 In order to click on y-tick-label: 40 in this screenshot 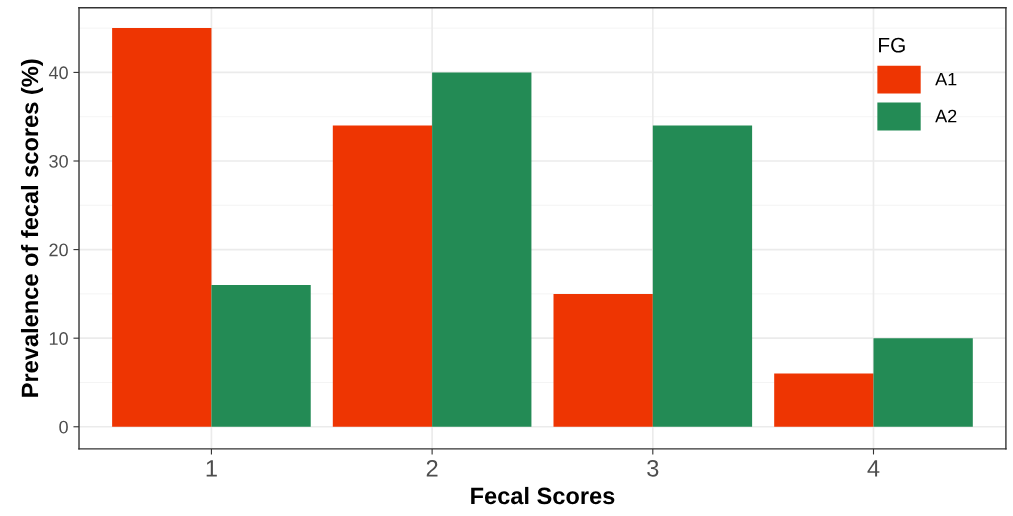, I will do `click(58, 73)`.